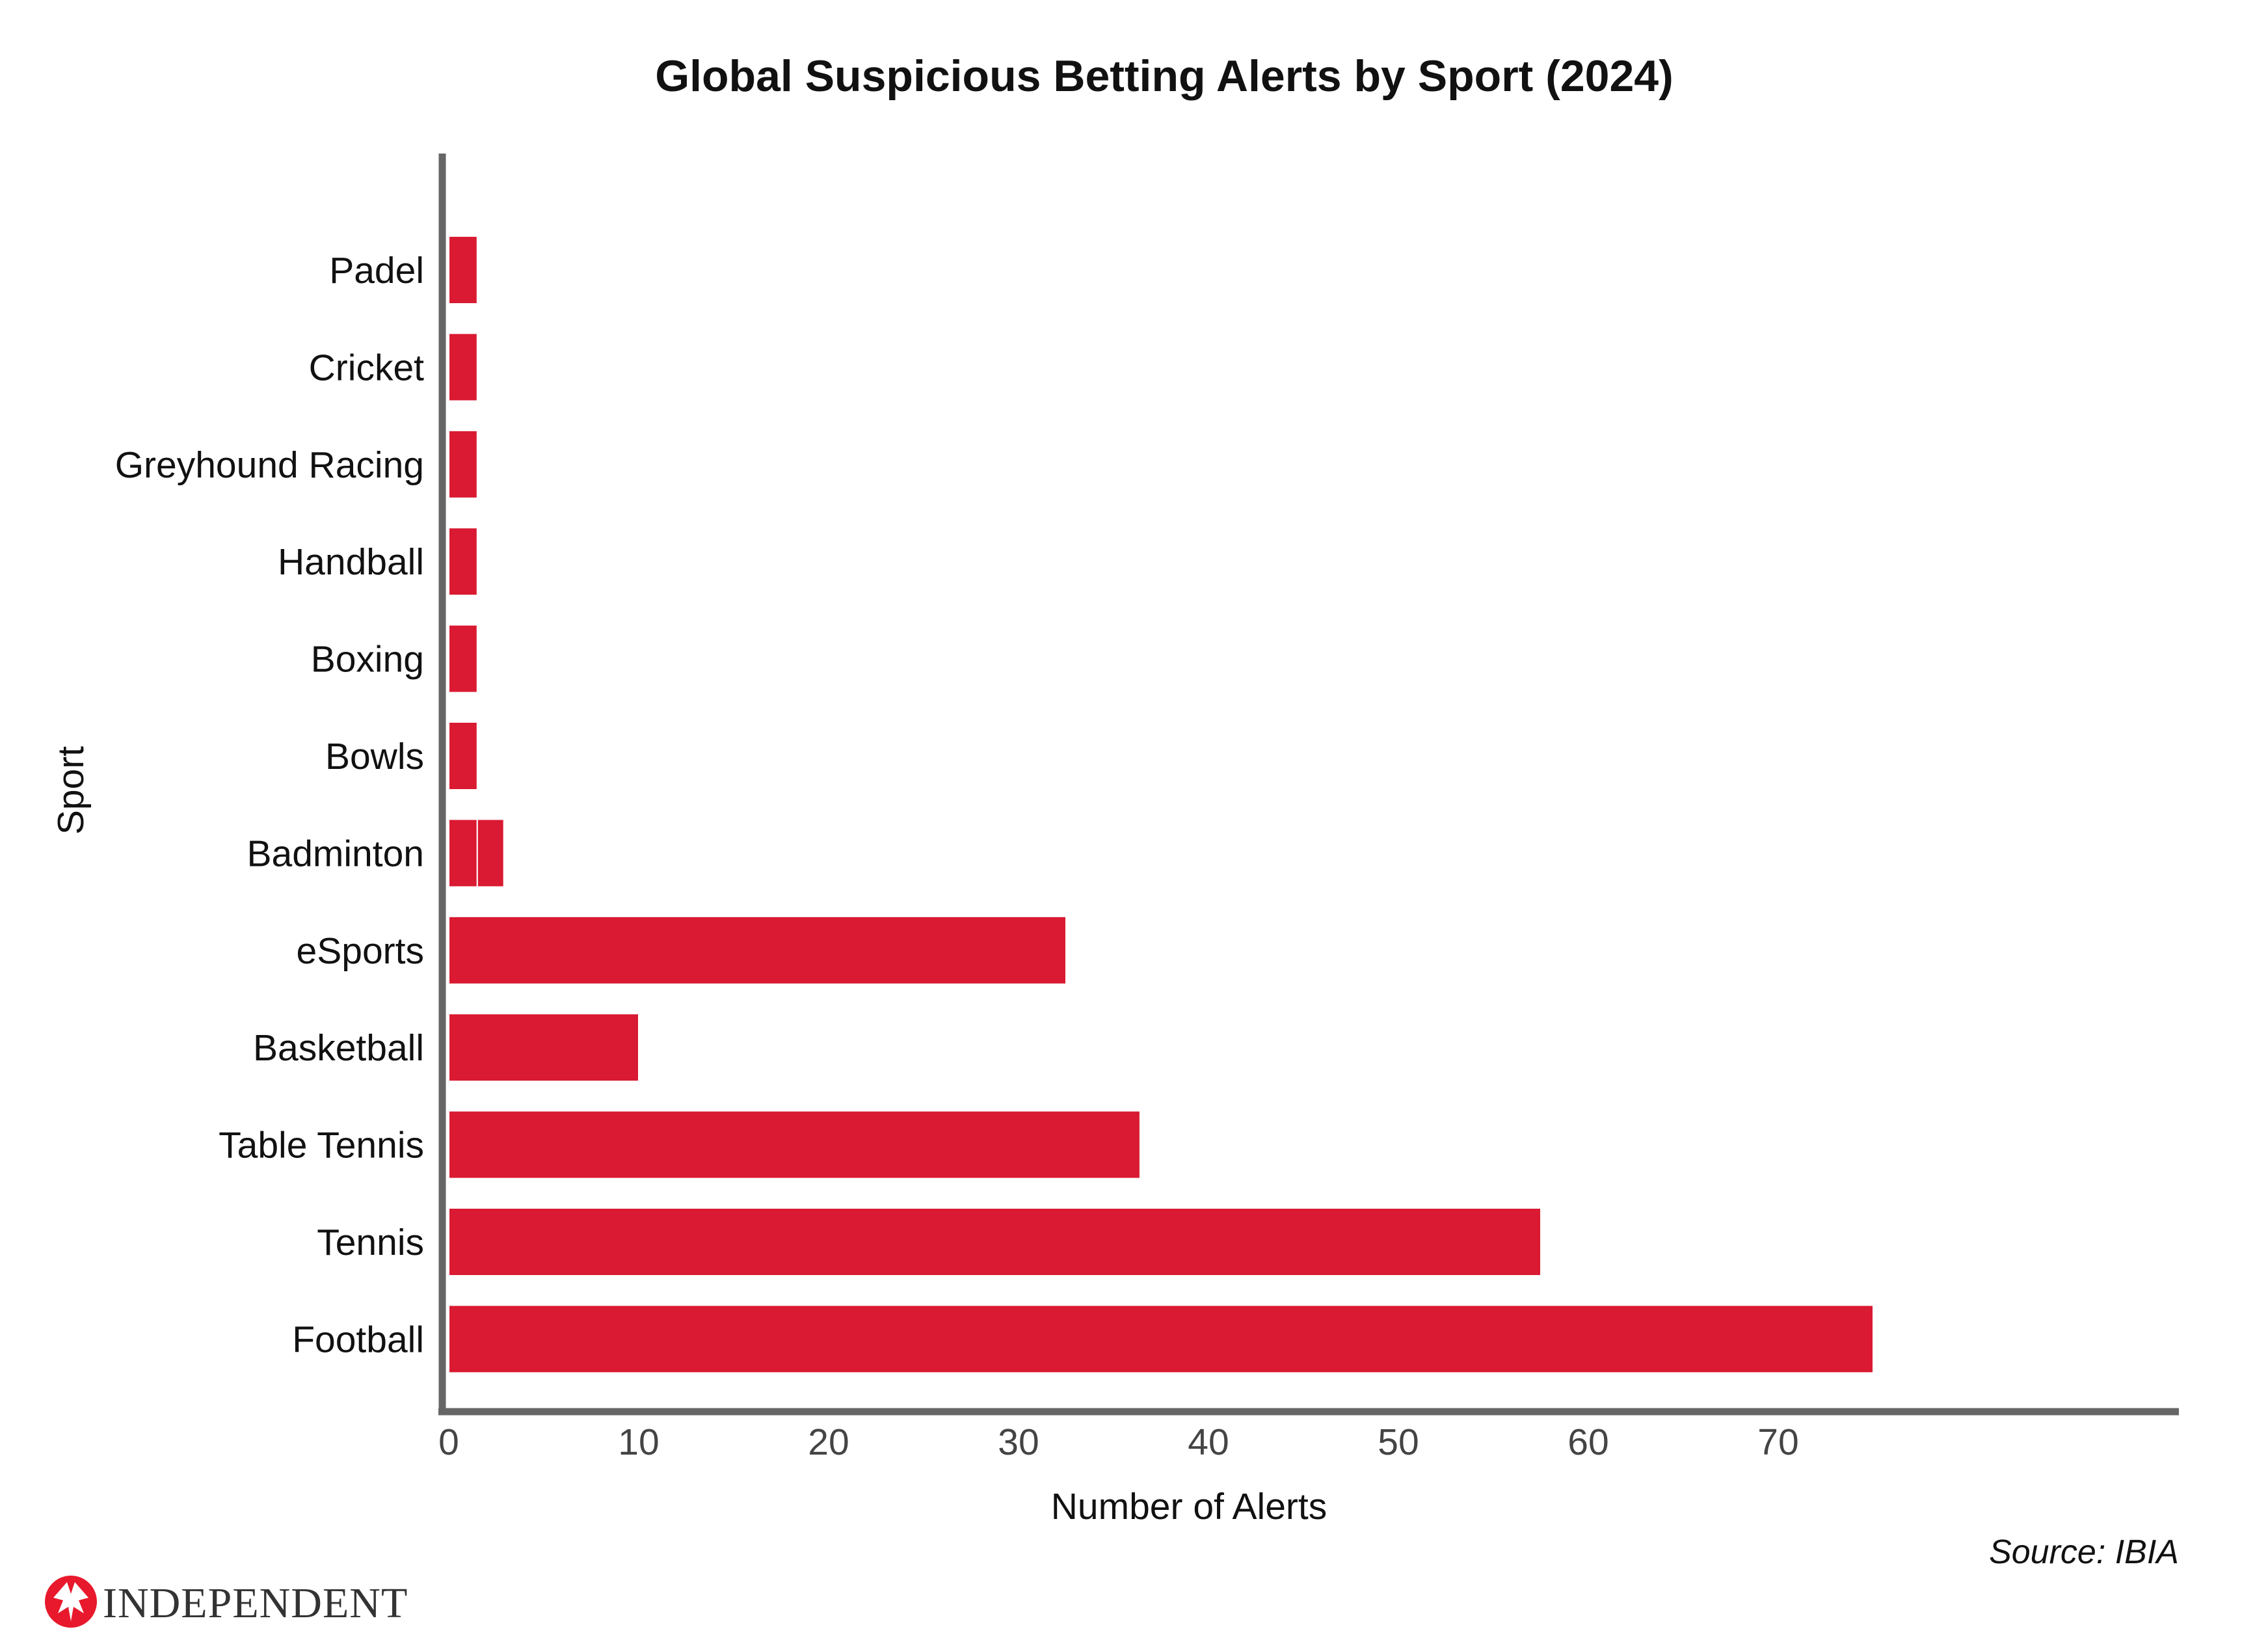  What do you see at coordinates (376, 270) in the screenshot?
I see `category-label-padel: Padel` at bounding box center [376, 270].